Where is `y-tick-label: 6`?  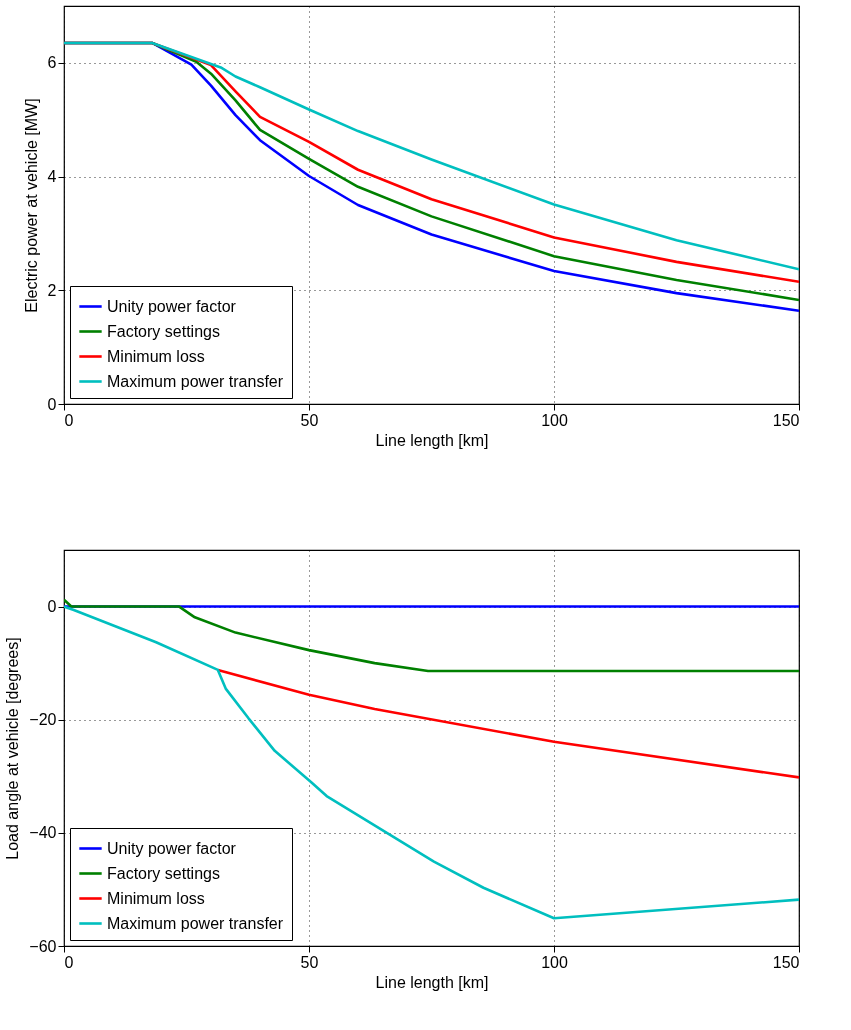
y-tick-label: 6 is located at coordinates (52, 63).